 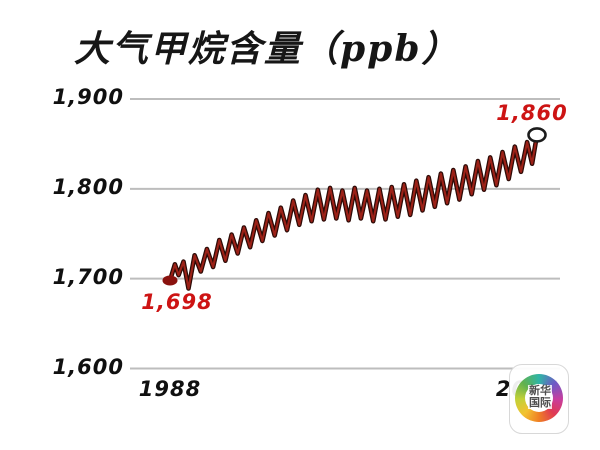 I want to click on end-point-marker, so click(x=537, y=135).